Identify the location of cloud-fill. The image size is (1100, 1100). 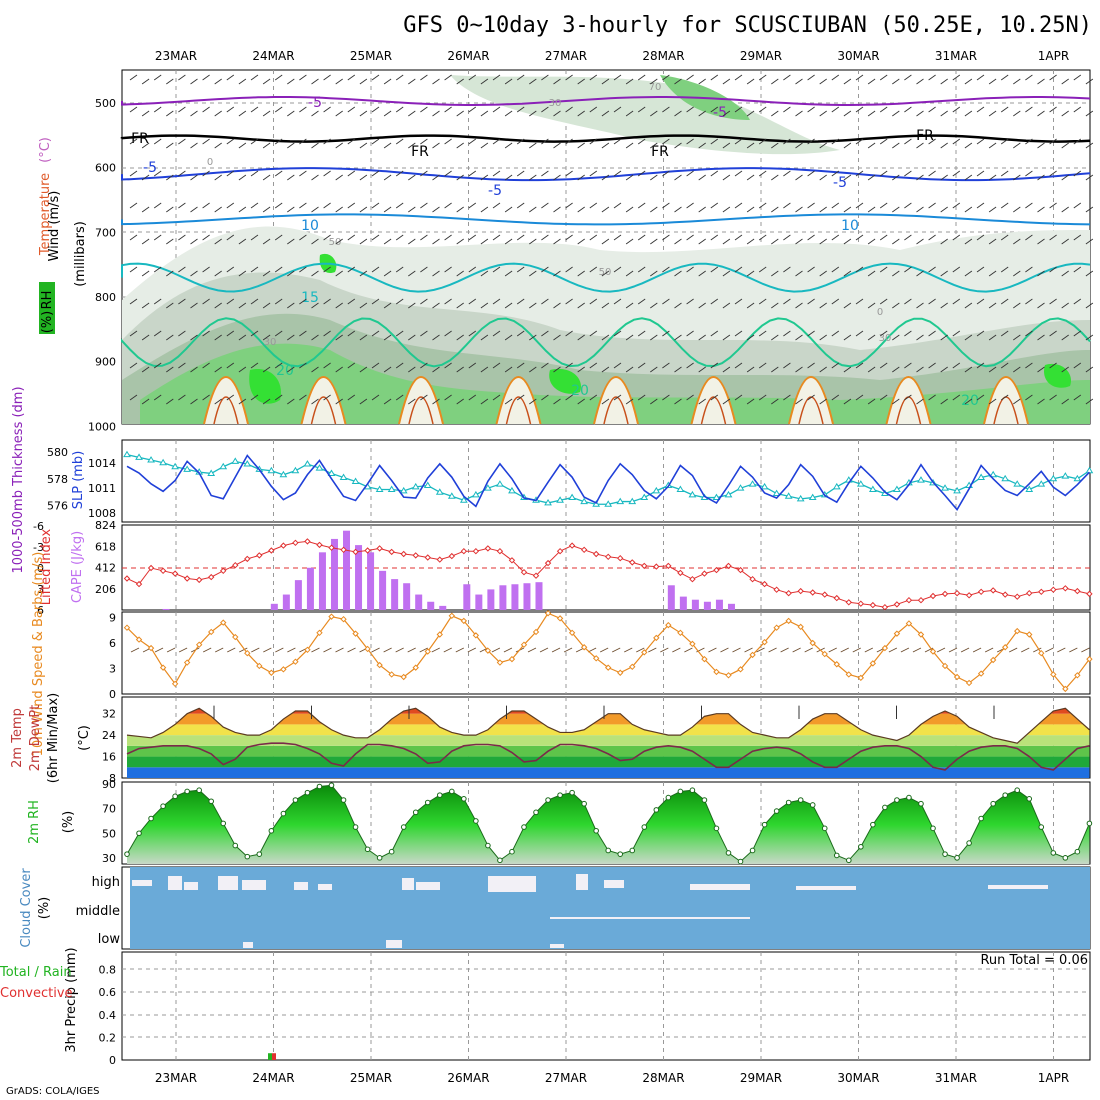
(610, 908).